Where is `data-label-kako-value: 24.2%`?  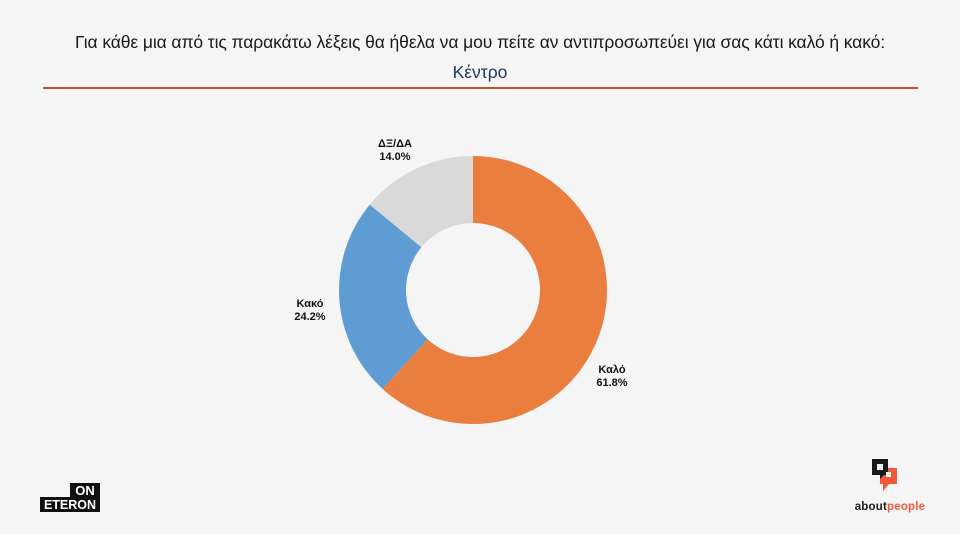 data-label-kako-value: 24.2% is located at coordinates (310, 317).